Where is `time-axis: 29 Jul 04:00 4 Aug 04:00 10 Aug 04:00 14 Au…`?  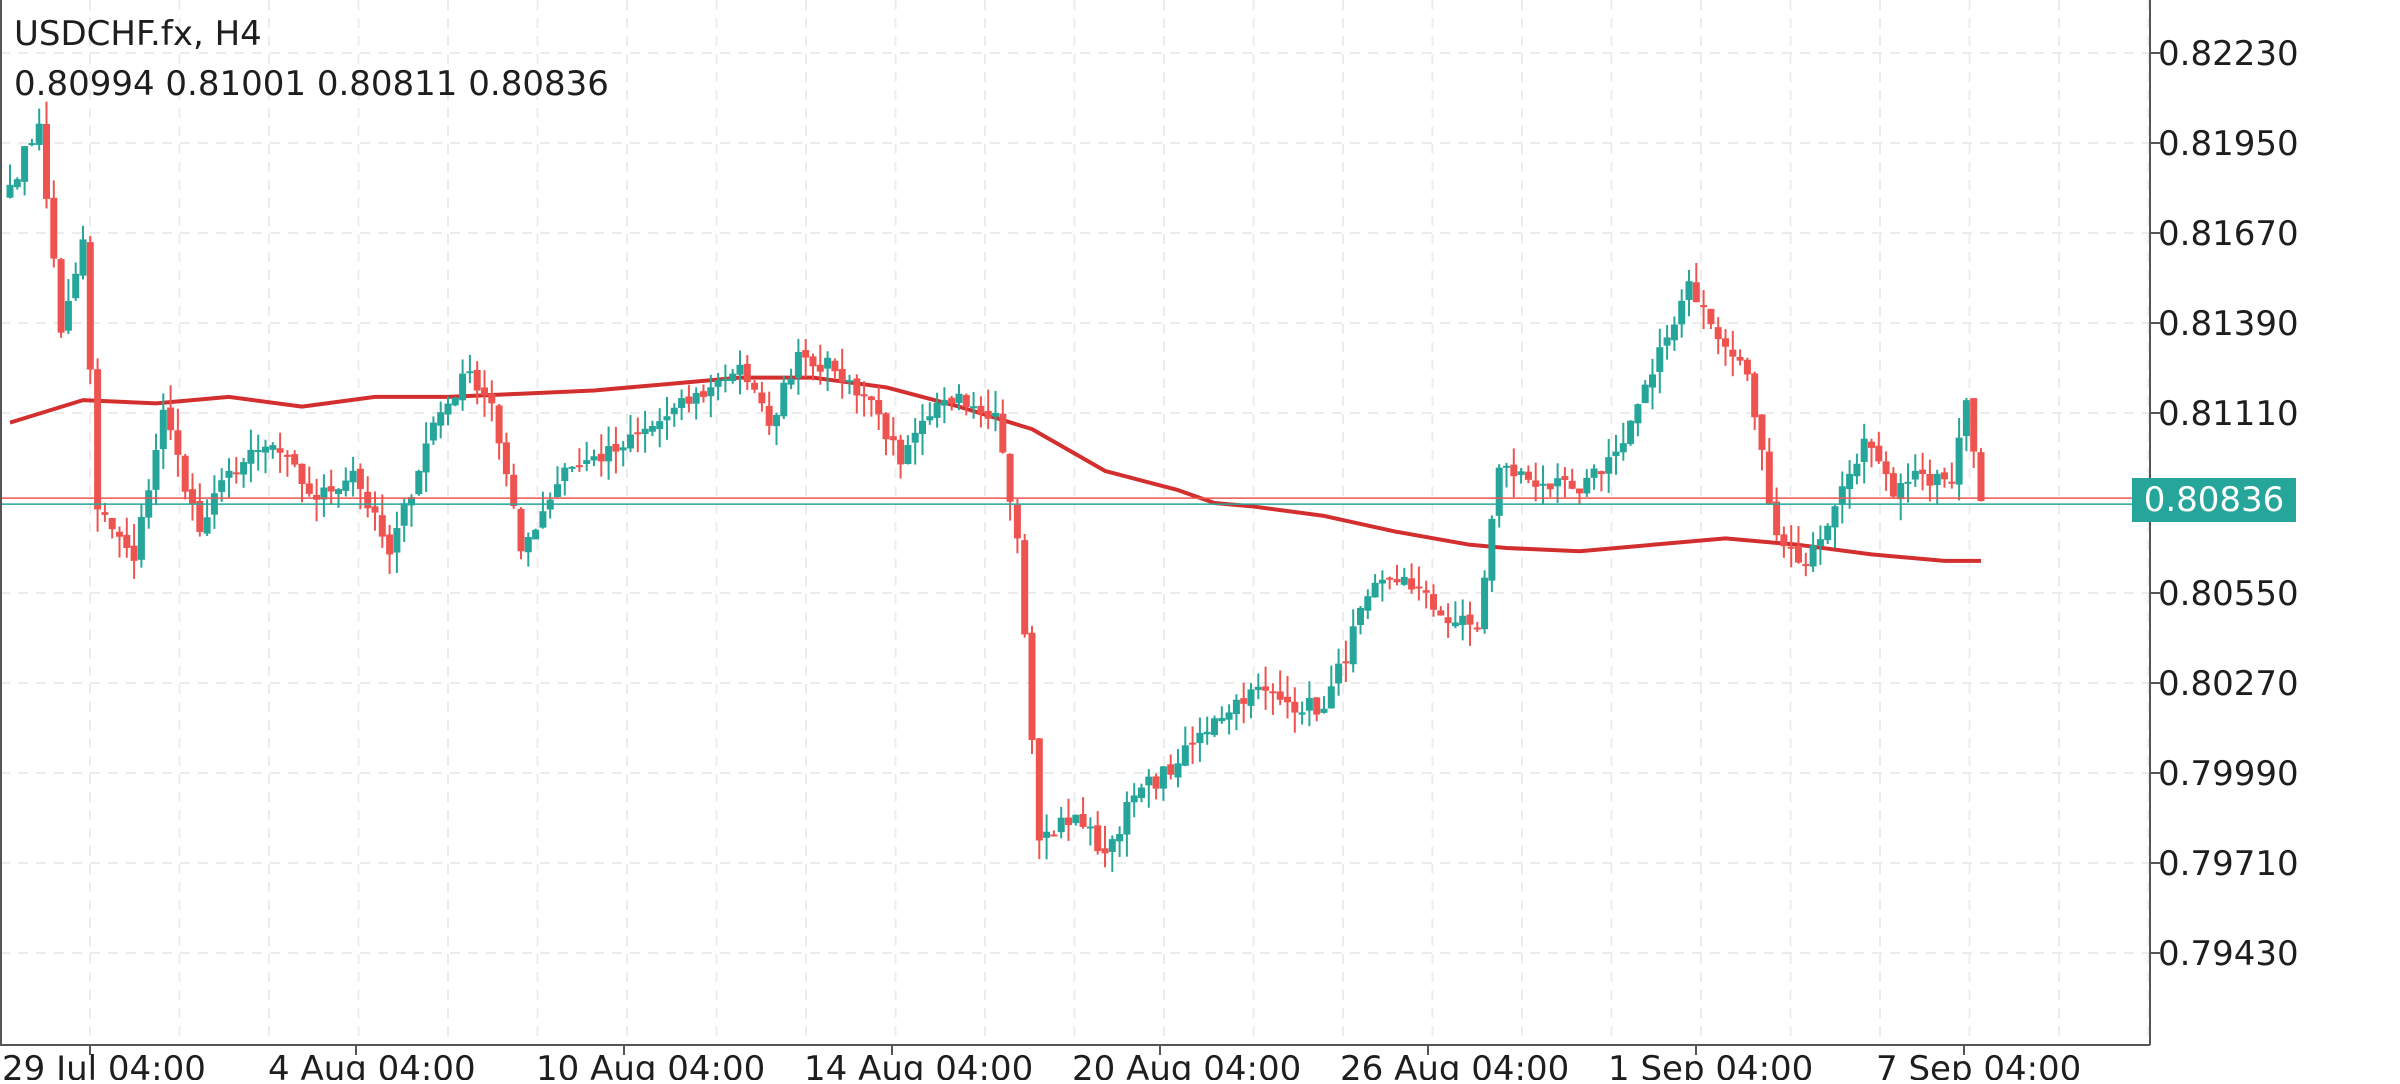
time-axis: 29 Jul 04:00 4 Aug 04:00 10 Aug 04:00 14 Au… is located at coordinates (1041, 1064).